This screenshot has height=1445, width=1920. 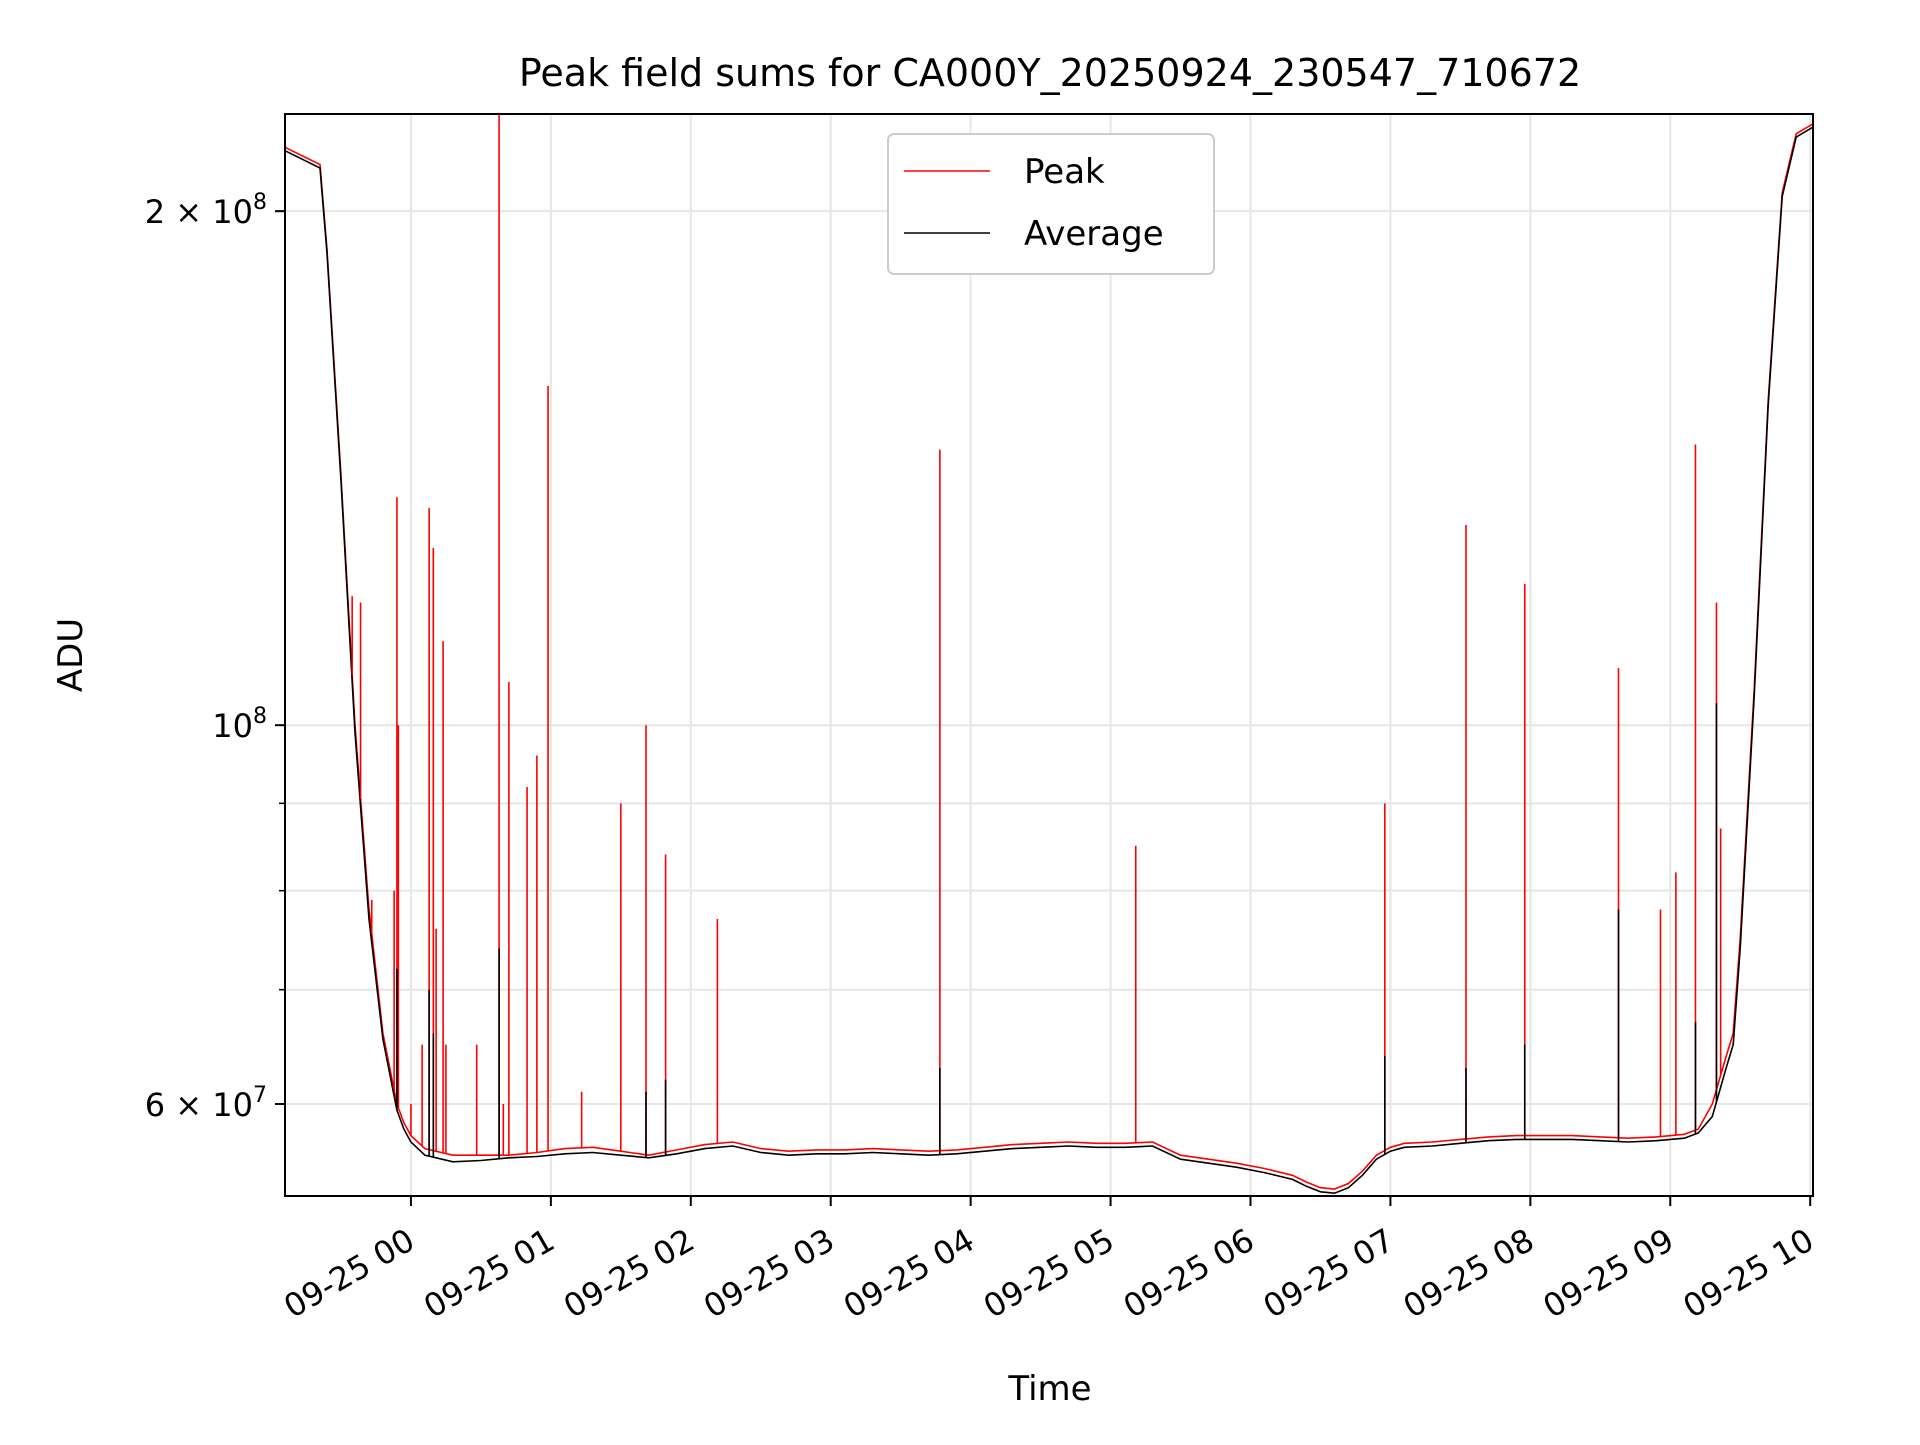 I want to click on legend-peak-label: Peak, so click(x=1064, y=172).